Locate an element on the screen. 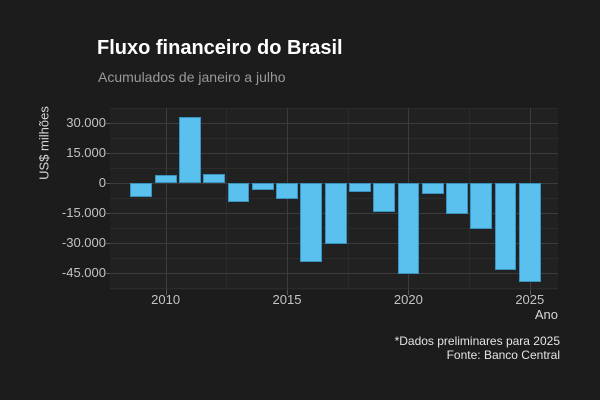  bar-2019 is located at coordinates (384, 197).